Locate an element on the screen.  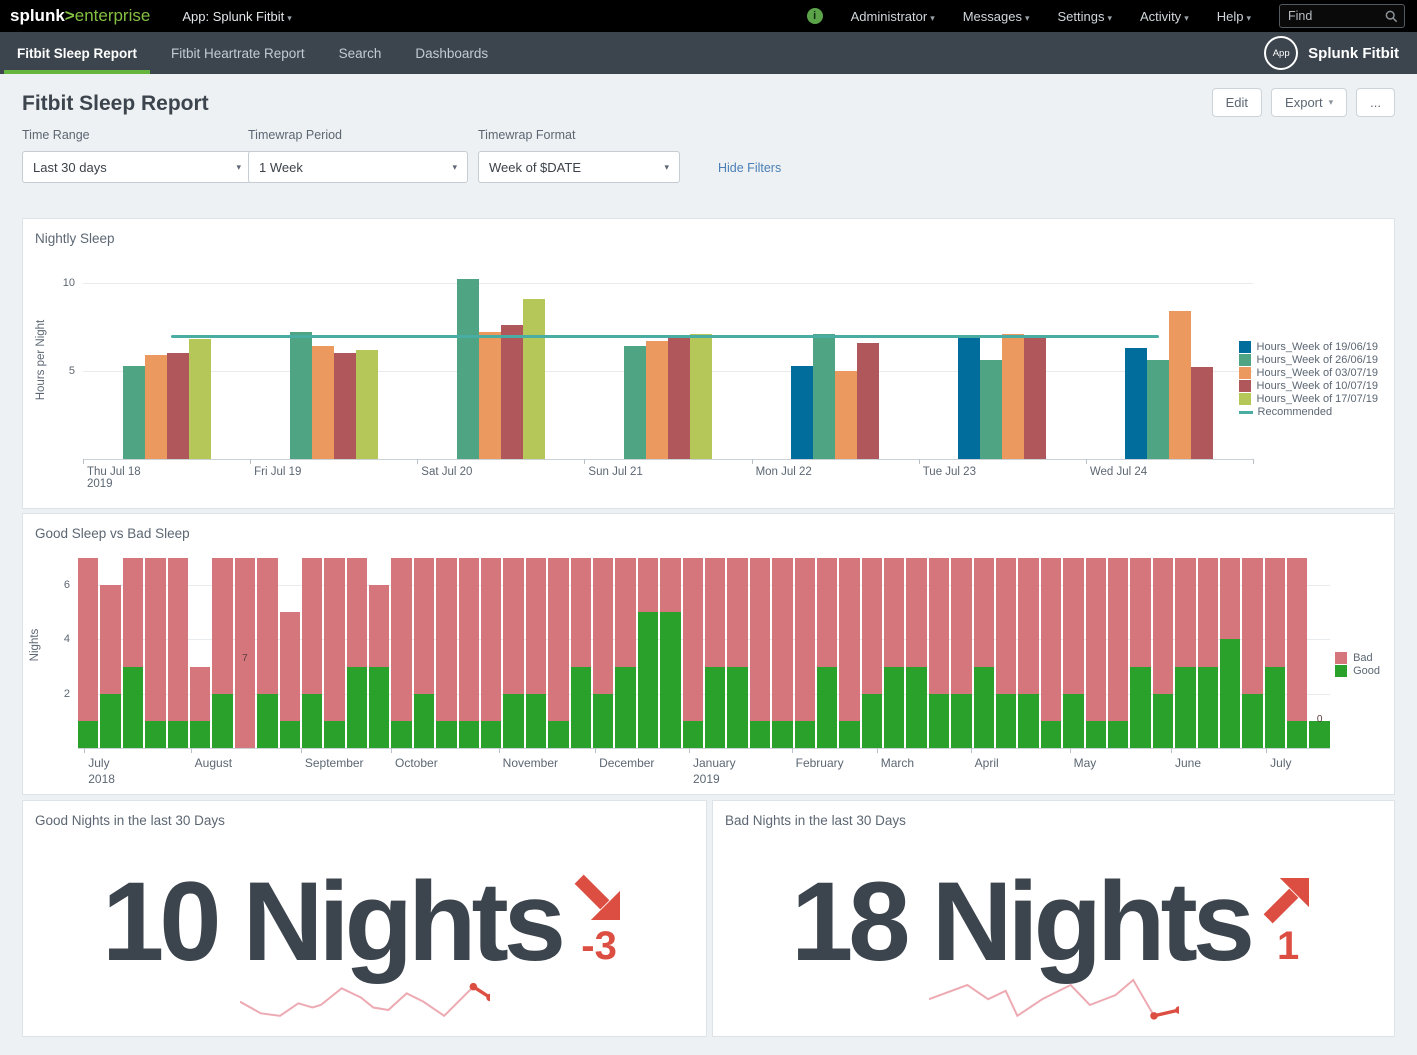
edit-button: Edit is located at coordinates (1237, 102).